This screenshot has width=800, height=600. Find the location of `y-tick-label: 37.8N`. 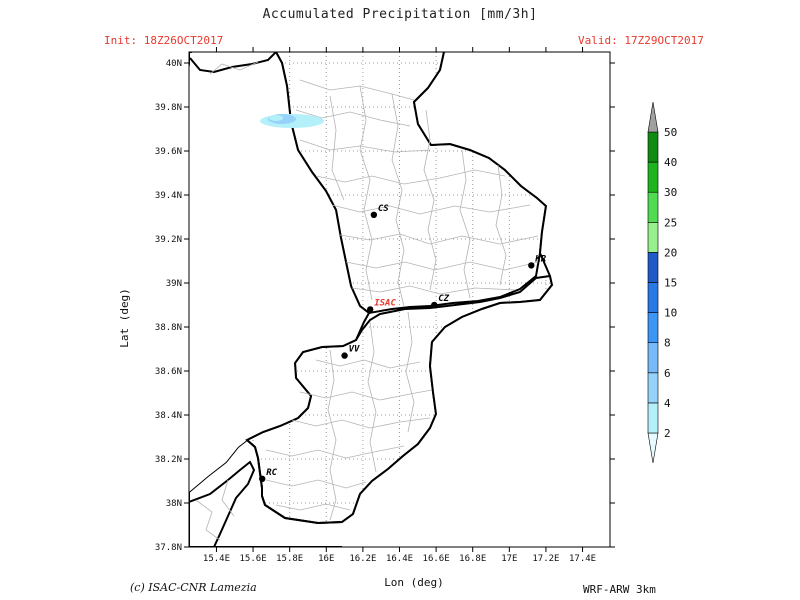

y-tick-label: 37.8N is located at coordinates (168, 548).